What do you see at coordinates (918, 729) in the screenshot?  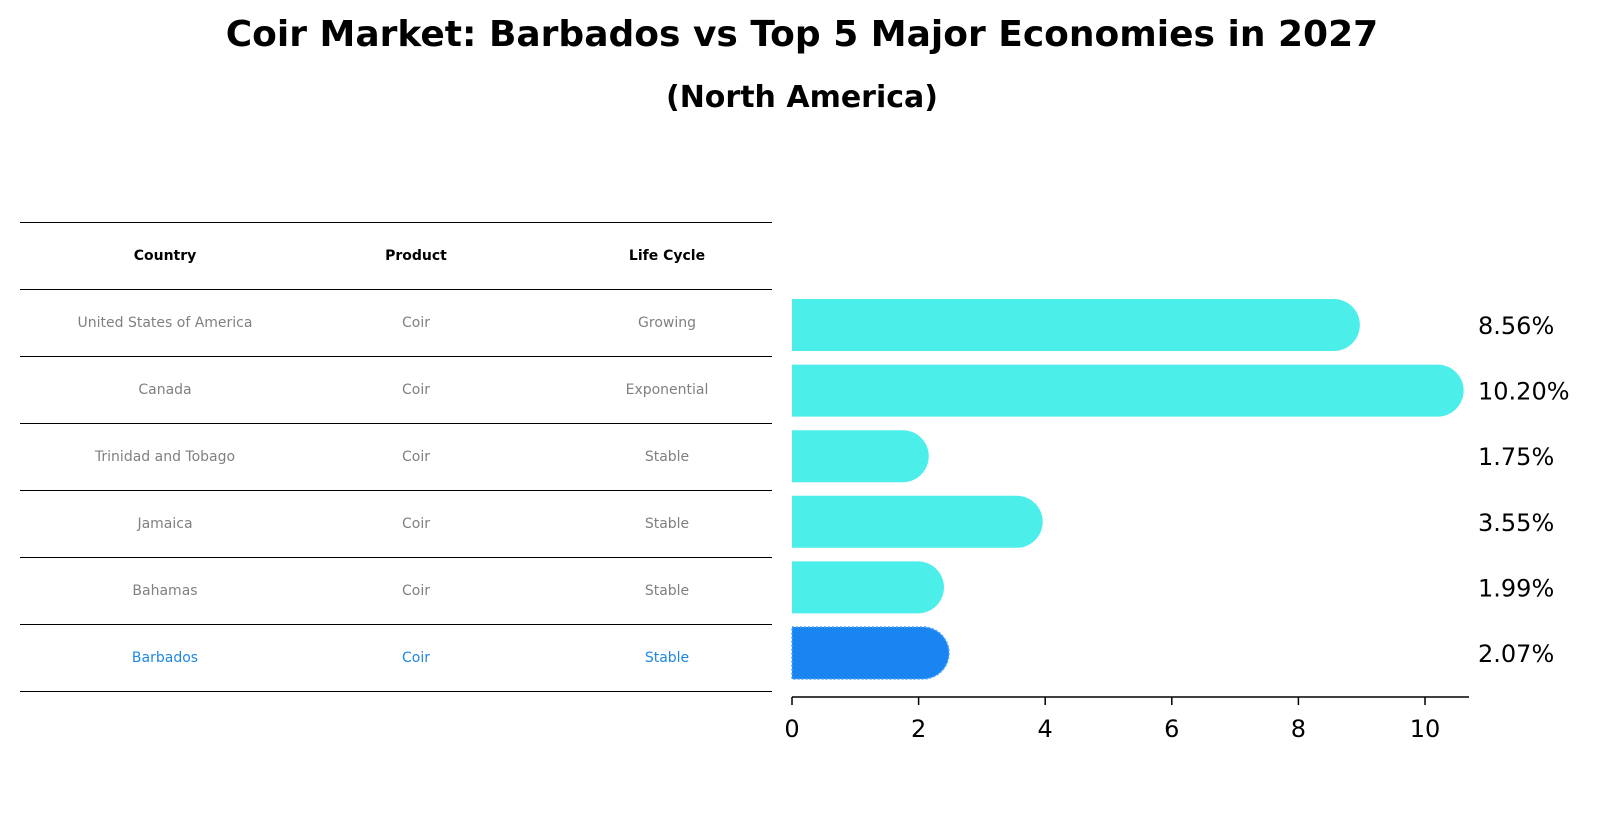 I see `x-tick-label: 2` at bounding box center [918, 729].